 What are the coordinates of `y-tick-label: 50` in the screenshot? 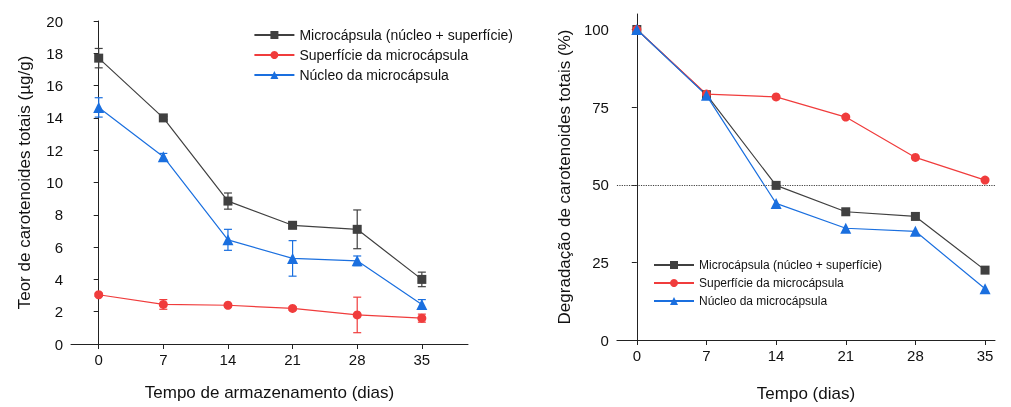 It's located at (600, 185).